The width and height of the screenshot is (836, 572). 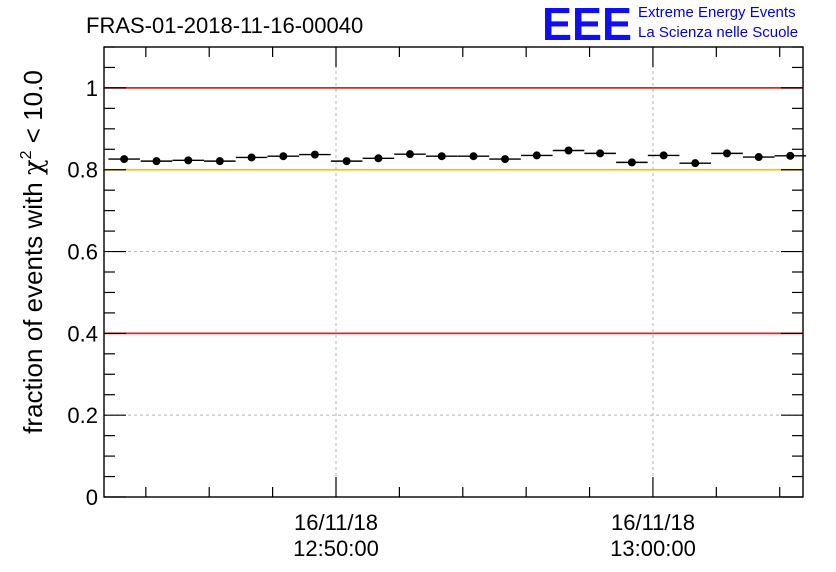 What do you see at coordinates (718, 32) in the screenshot?
I see `logo-line-2: La Scienza nelle Scuole` at bounding box center [718, 32].